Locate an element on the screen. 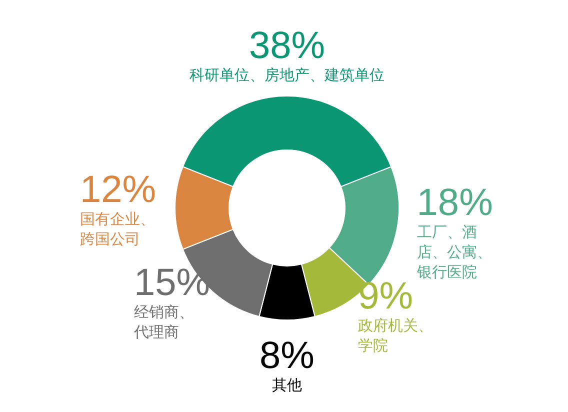  slice-label: 其他 is located at coordinates (287, 385).